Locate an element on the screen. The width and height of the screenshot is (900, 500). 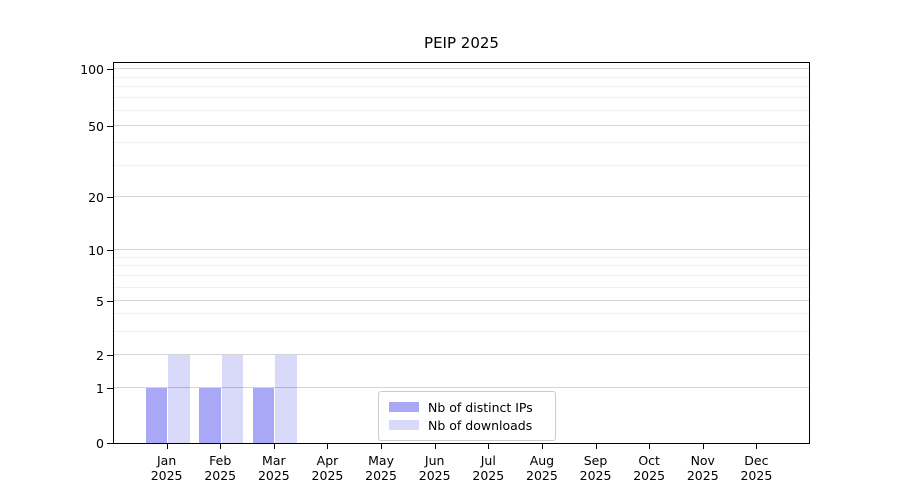
bar-ips-mar is located at coordinates (263, 415).